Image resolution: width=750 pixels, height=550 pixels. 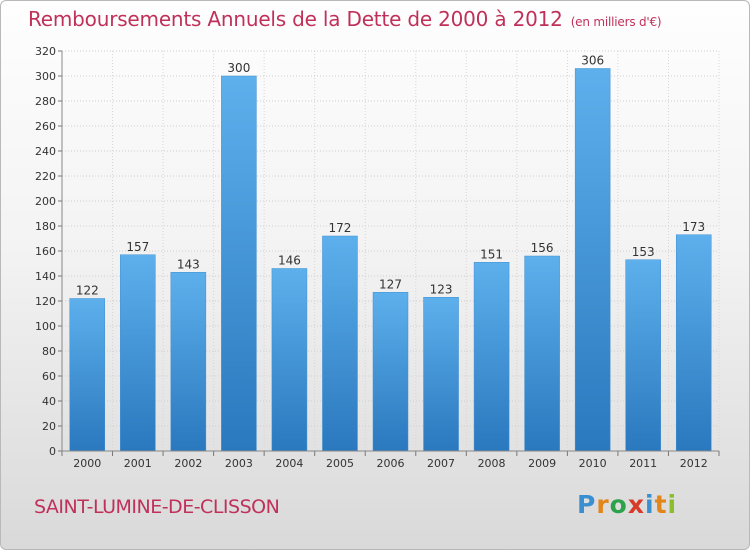 I want to click on chart-unit: (en milliers d'€), so click(x=616, y=22).